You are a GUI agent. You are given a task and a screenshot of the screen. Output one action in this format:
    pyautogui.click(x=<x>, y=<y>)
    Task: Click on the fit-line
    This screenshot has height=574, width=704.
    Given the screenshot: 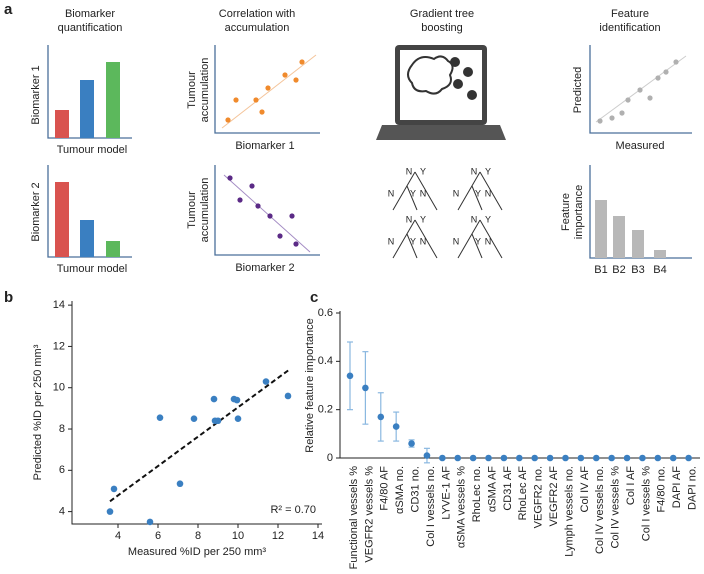 What is the action you would take?
    pyautogui.click(x=200, y=435)
    